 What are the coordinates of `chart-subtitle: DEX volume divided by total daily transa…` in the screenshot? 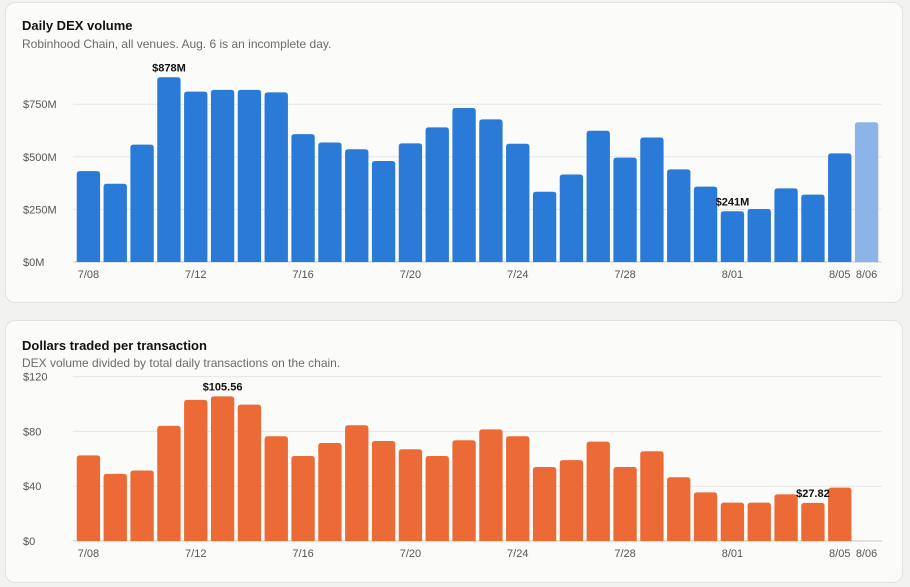 It's located at (181, 363).